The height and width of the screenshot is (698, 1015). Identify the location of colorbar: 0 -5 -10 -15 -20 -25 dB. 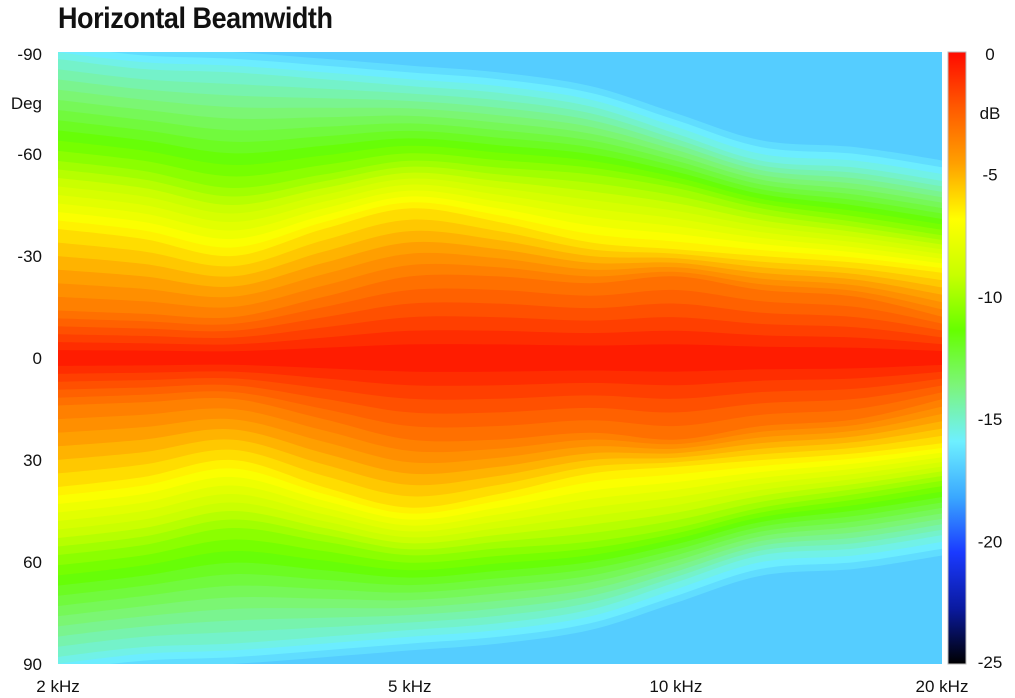
(975, 358).